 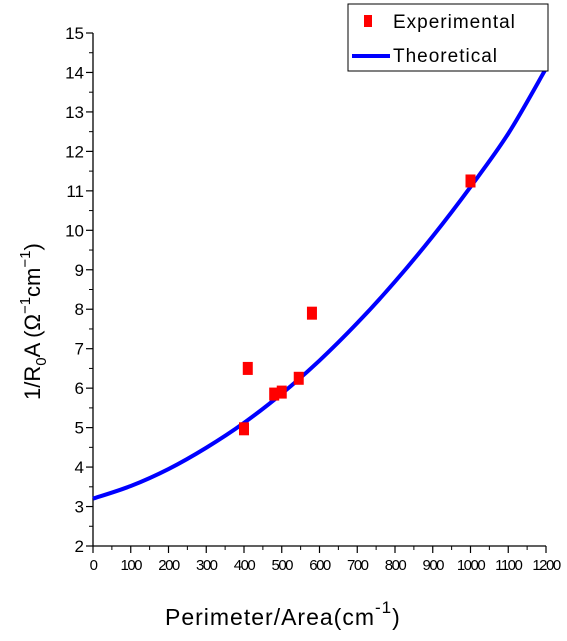 I want to click on x-axis-title-unit: (cm, so click(x=354, y=617).